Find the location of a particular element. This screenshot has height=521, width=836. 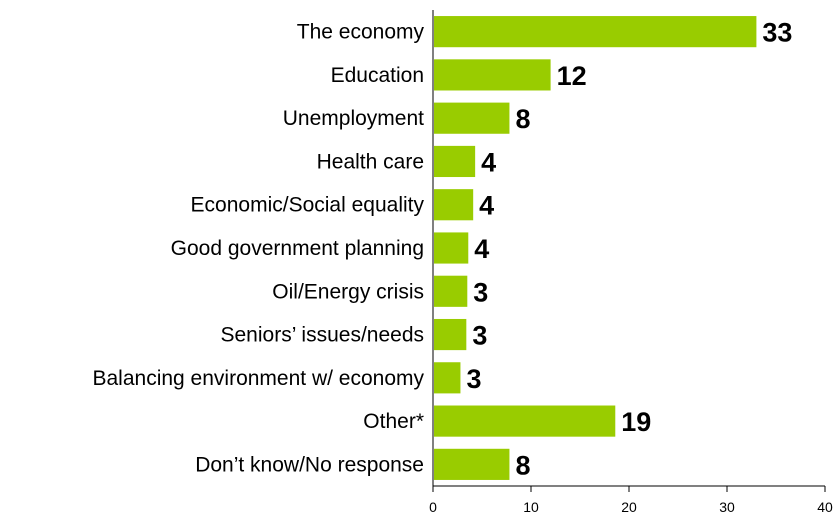

x-axis-ticks: 0 10 20 30 40 is located at coordinates (631, 500).